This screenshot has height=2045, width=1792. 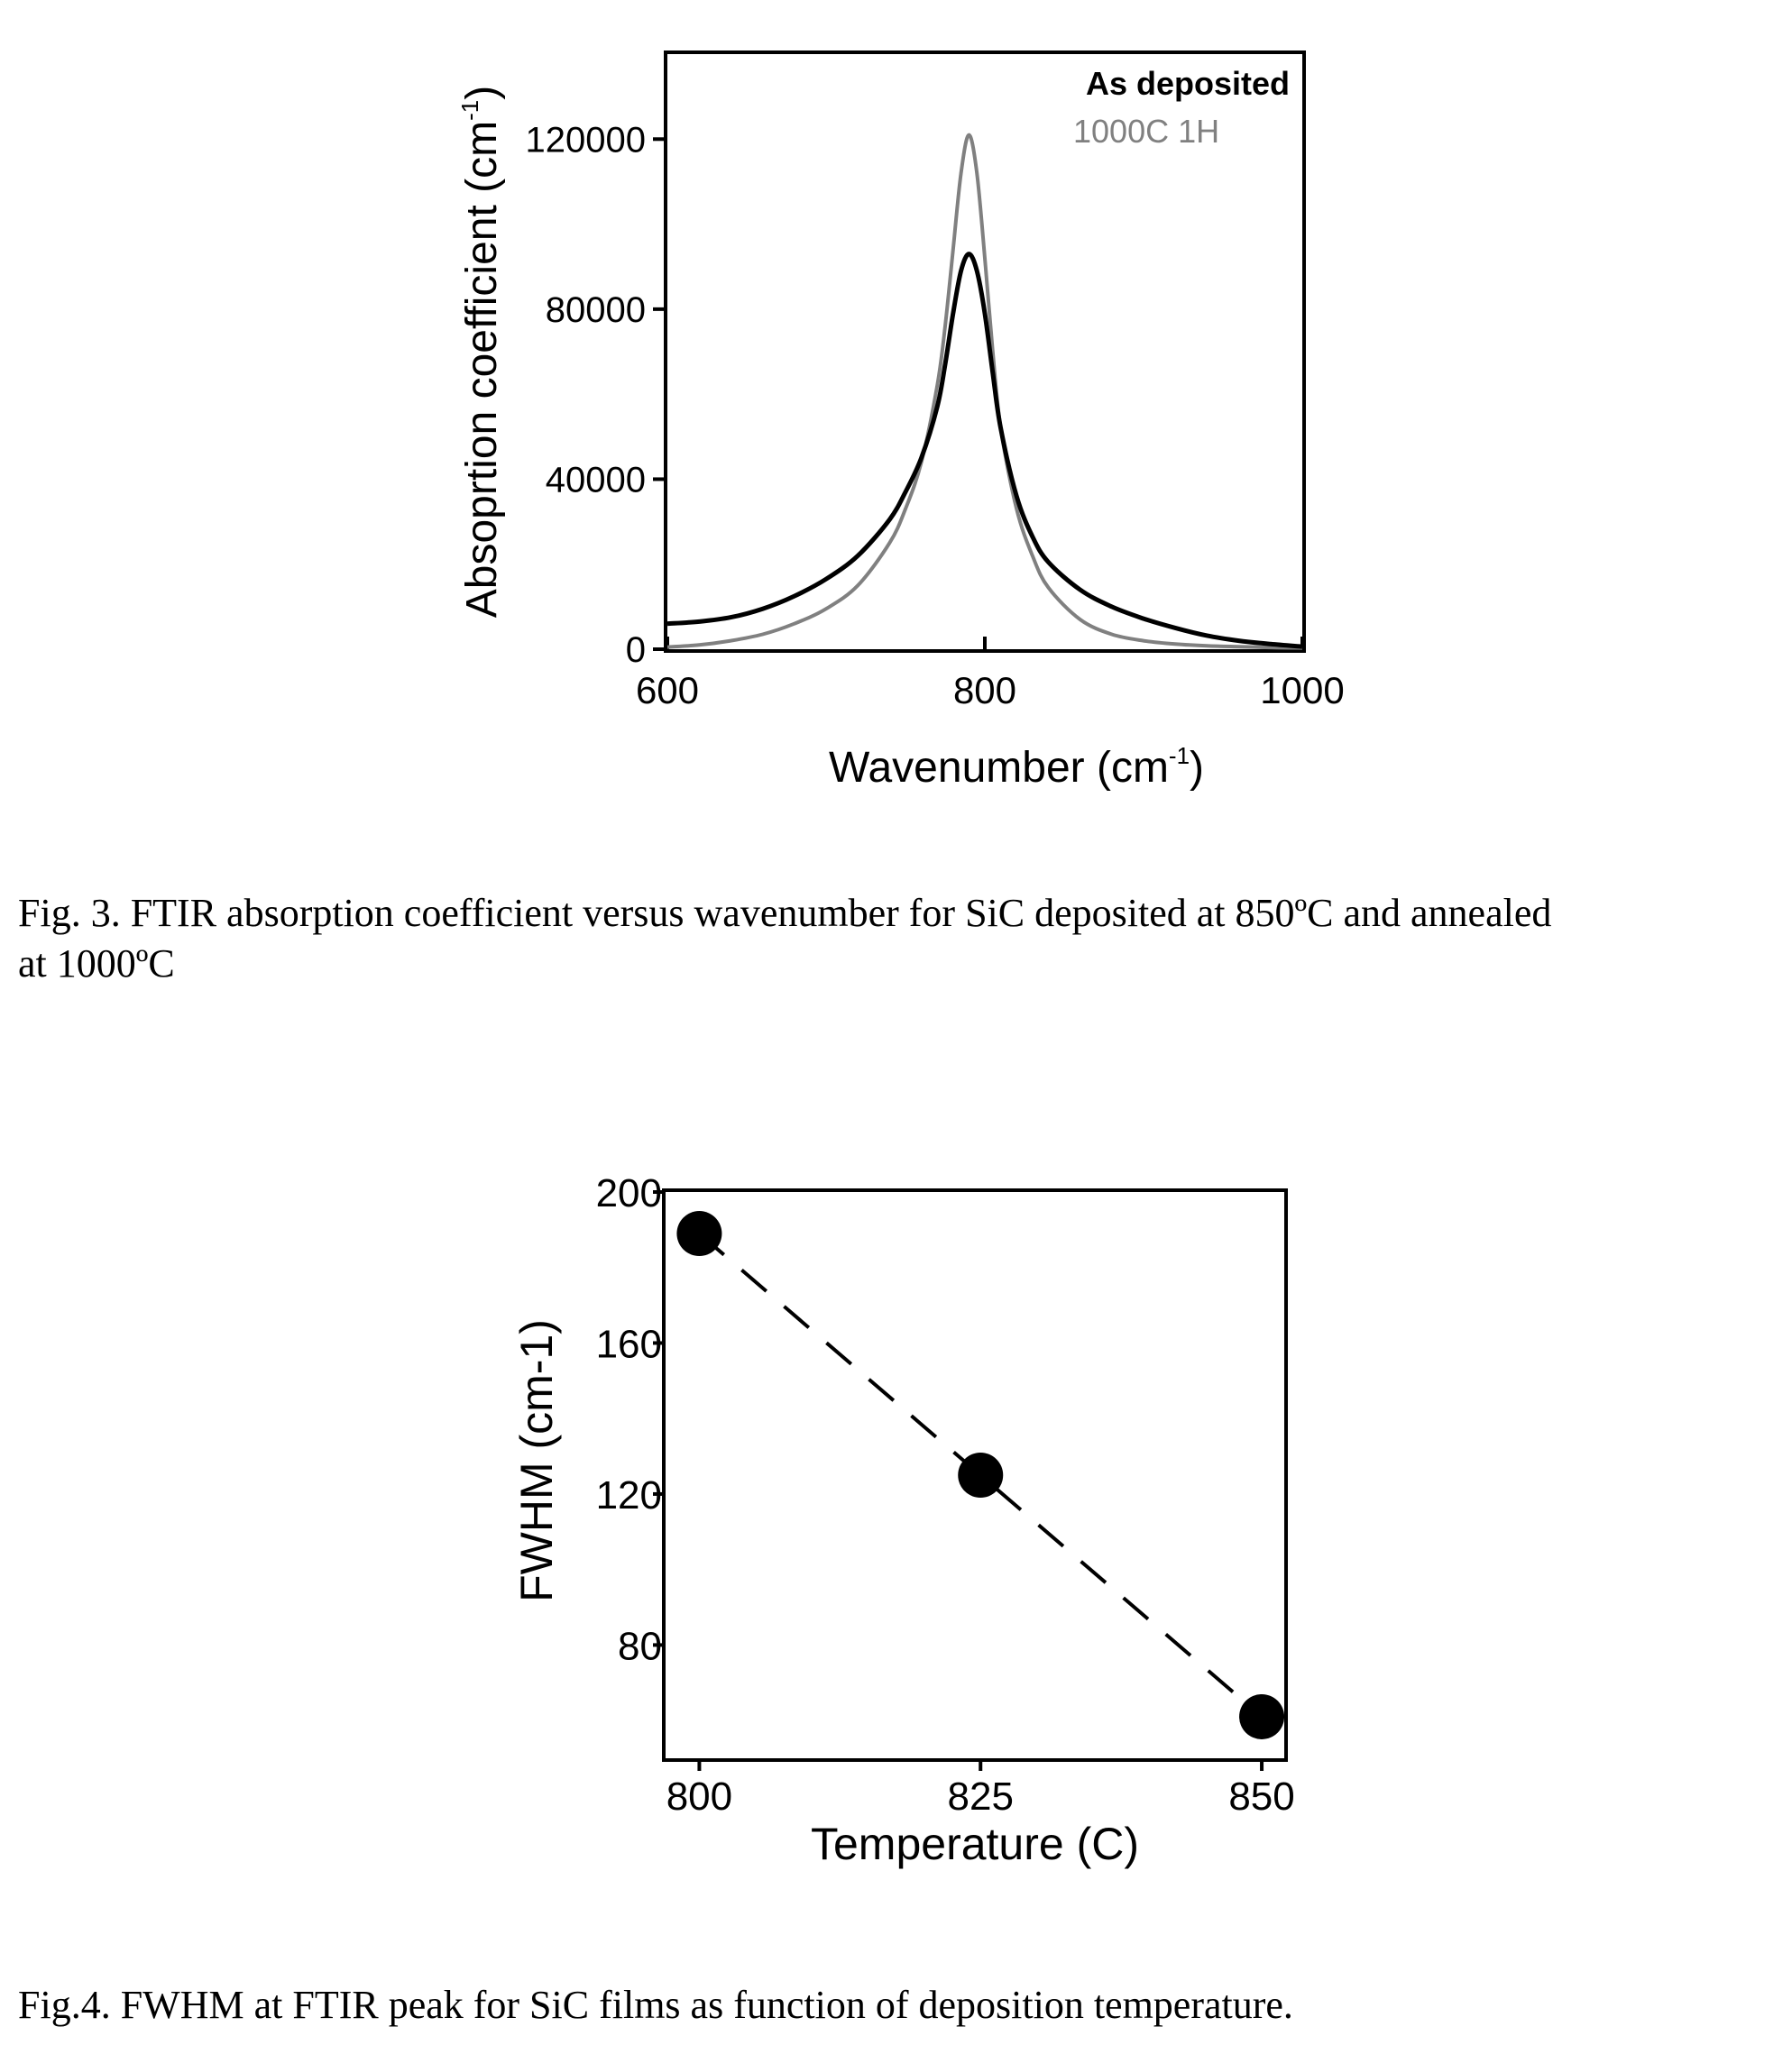 I want to click on fig4-x-tick-label: 825, so click(x=981, y=1796).